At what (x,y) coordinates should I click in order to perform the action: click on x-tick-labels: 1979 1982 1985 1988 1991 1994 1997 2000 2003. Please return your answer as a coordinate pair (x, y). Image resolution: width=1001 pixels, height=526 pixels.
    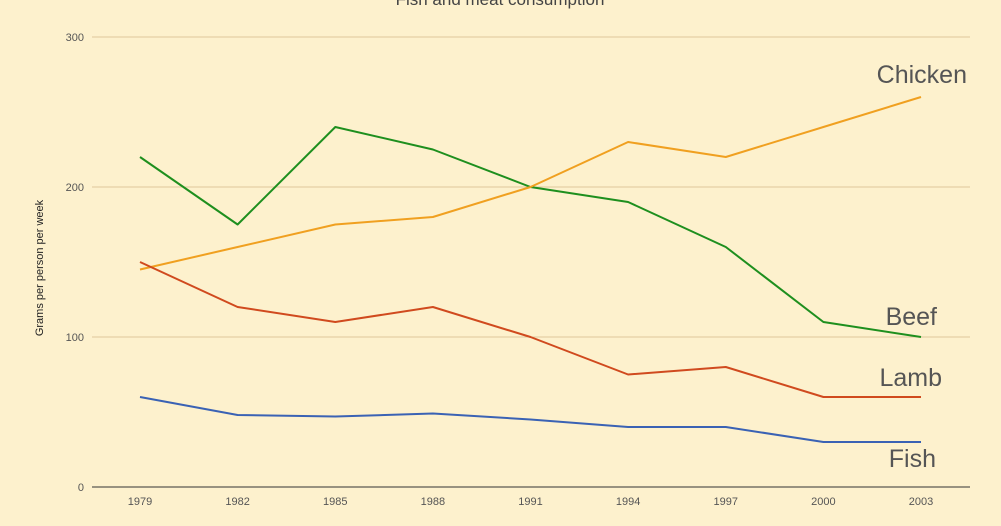
    Looking at the image, I should click on (530, 502).